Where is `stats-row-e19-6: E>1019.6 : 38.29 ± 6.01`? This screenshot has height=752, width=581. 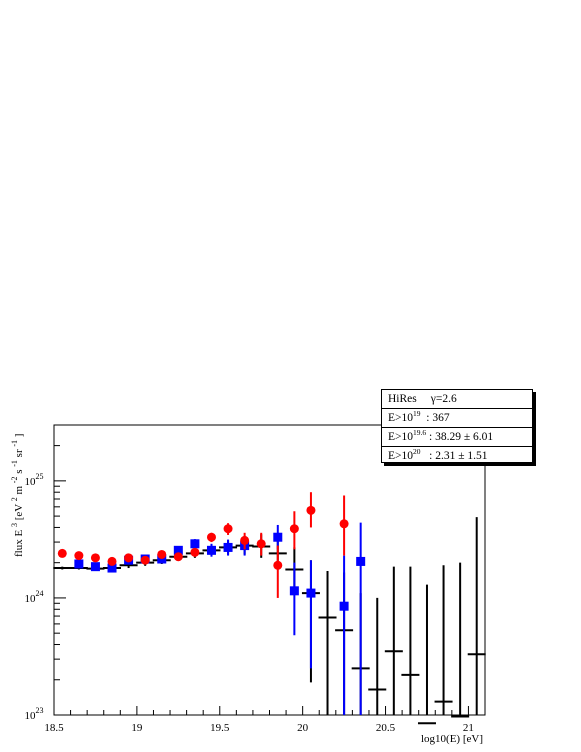 stats-row-e19-6: E>1019.6 : 38.29 ± 6.01 is located at coordinates (457, 436).